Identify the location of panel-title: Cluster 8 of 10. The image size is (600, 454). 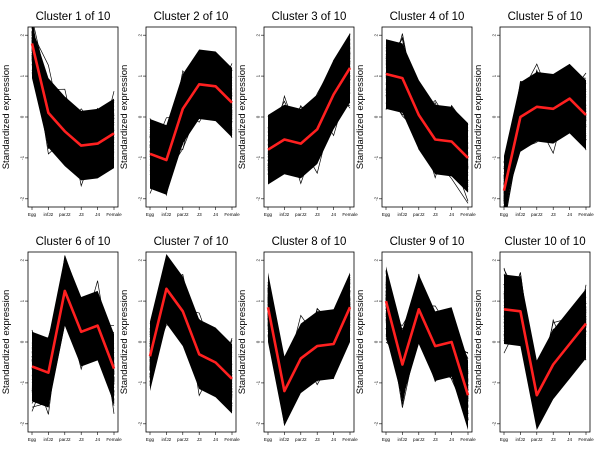
(309, 242).